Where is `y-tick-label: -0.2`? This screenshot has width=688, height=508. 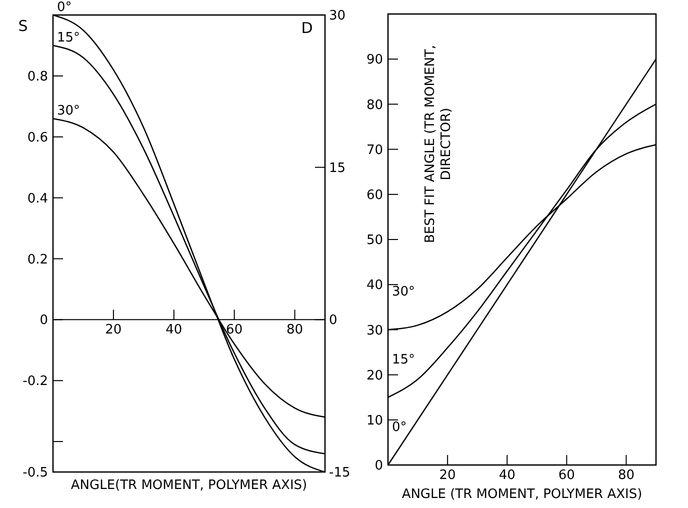
y-tick-label: -0.2 is located at coordinates (35, 382).